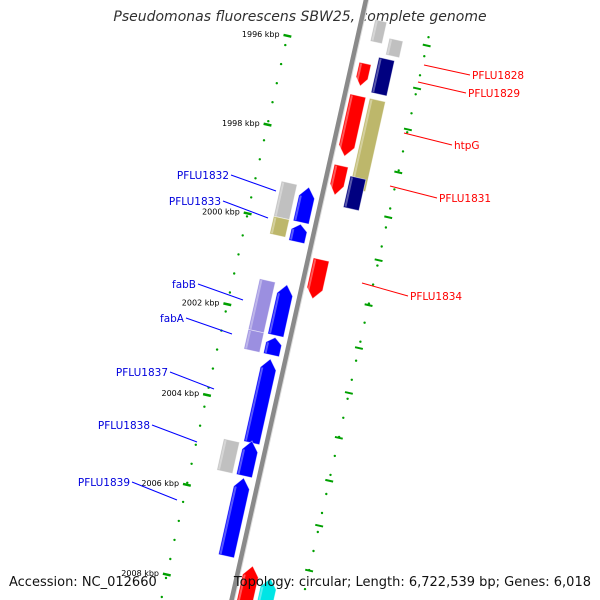 This screenshot has height=600, width=600. What do you see at coordinates (248, 339) in the screenshot?
I see `gene-fabA-shine` at bounding box center [248, 339].